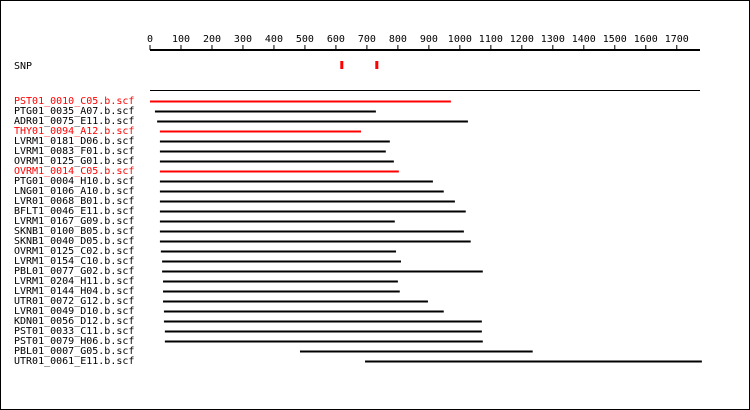 Image resolution: width=750 pixels, height=410 pixels. What do you see at coordinates (677, 39) in the screenshot?
I see `x-tick-label: 1700` at bounding box center [677, 39].